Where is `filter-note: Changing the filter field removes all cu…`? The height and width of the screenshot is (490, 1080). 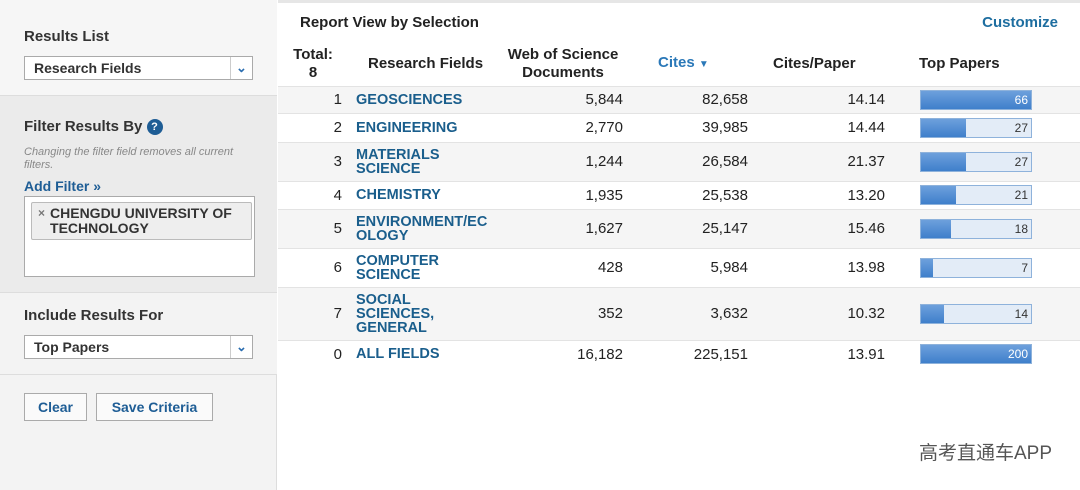
filter-note: Changing the filter field removes all cu… is located at coordinates (129, 158).